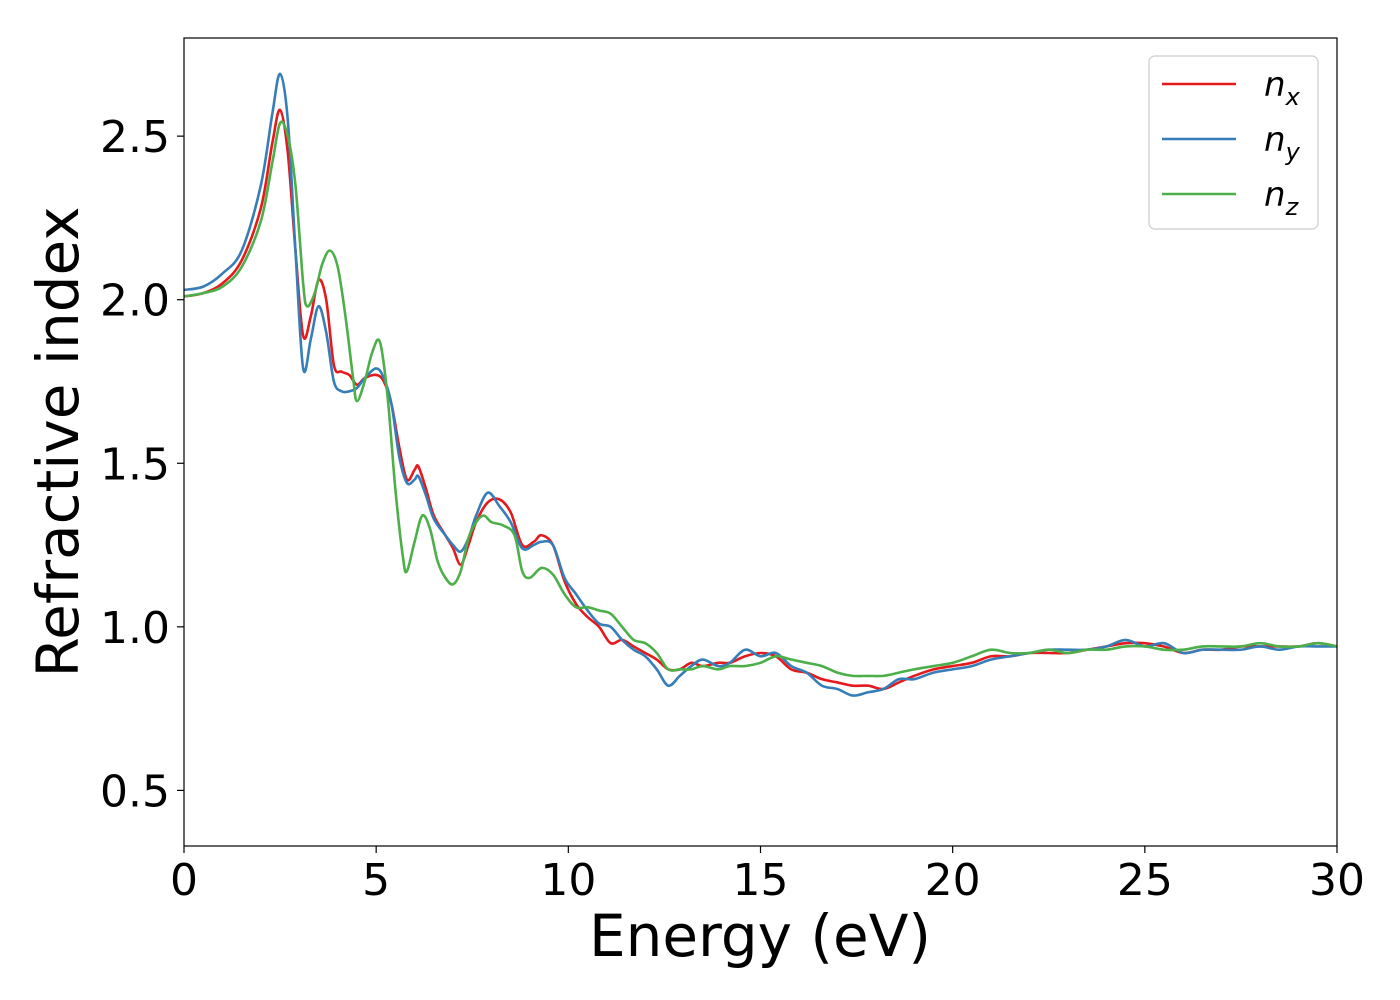 The width and height of the screenshot is (1400, 1000). What do you see at coordinates (184, 880) in the screenshot?
I see `x-tick-label: 0` at bounding box center [184, 880].